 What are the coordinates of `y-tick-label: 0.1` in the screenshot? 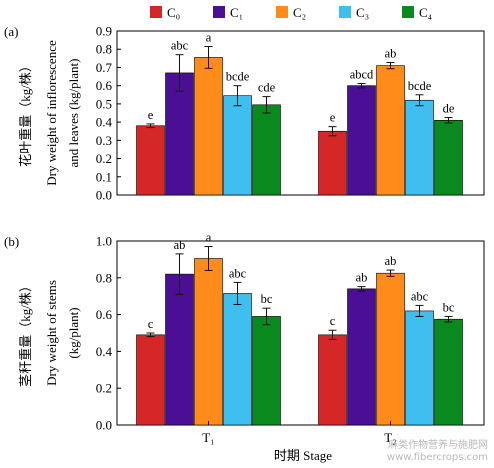 It's located at (104, 176).